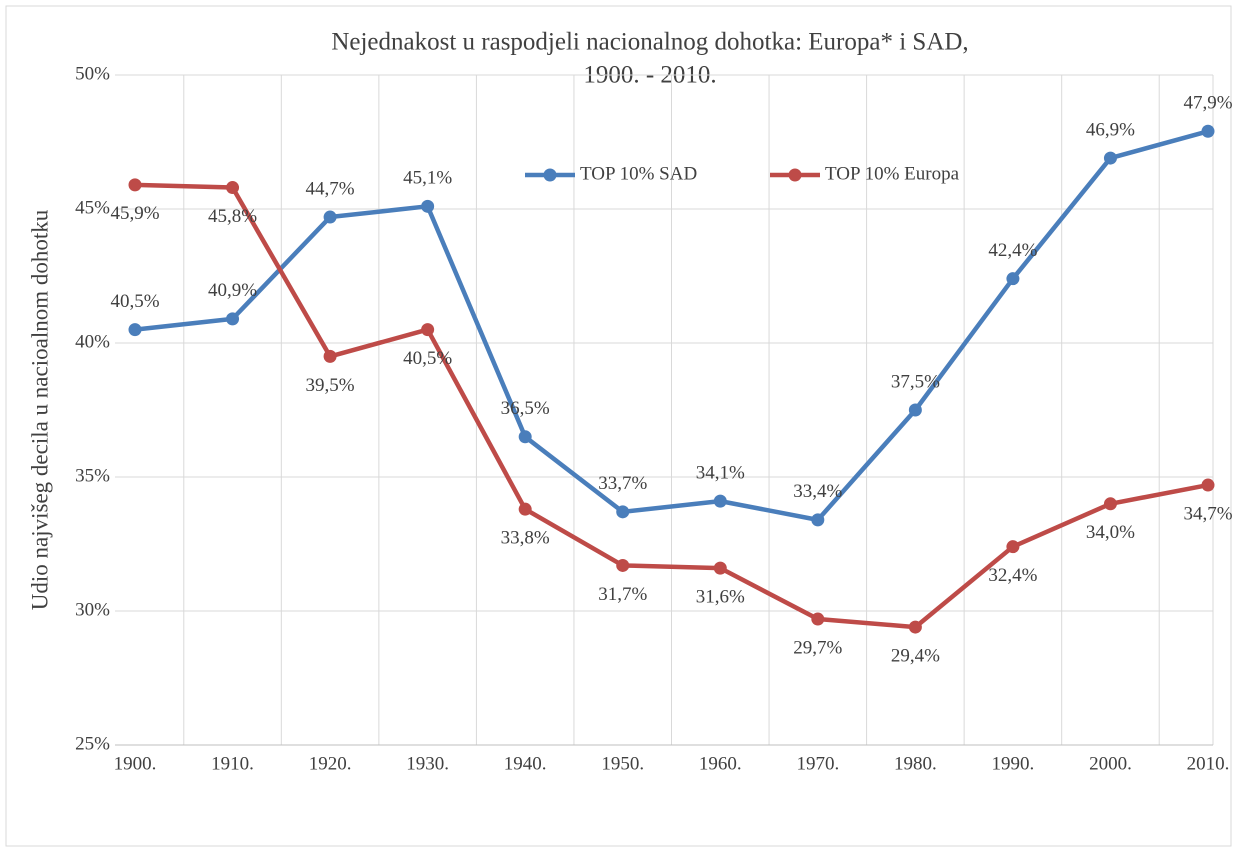 The image size is (1237, 852). Describe the element at coordinates (525, 408) in the screenshot. I see `data-label: 36,5%` at that location.